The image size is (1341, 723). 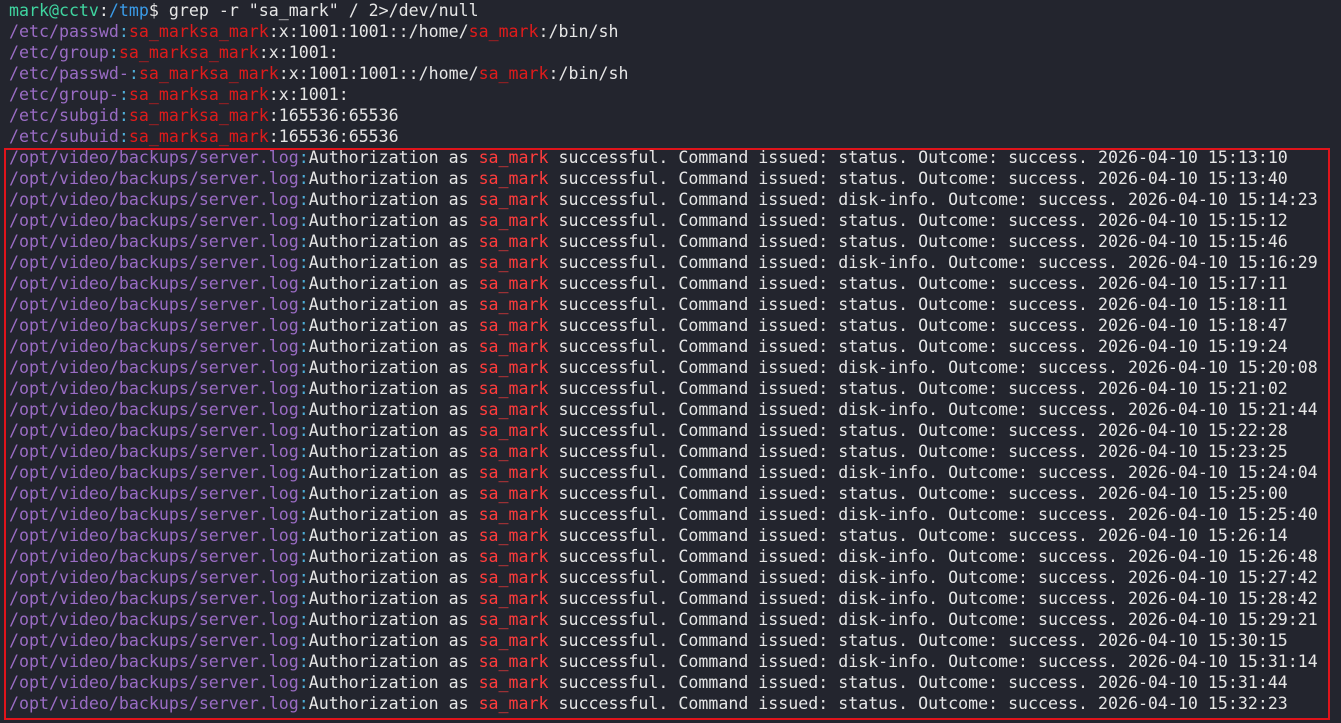 I want to click on prompt-colon: :, so click(x=103, y=10).